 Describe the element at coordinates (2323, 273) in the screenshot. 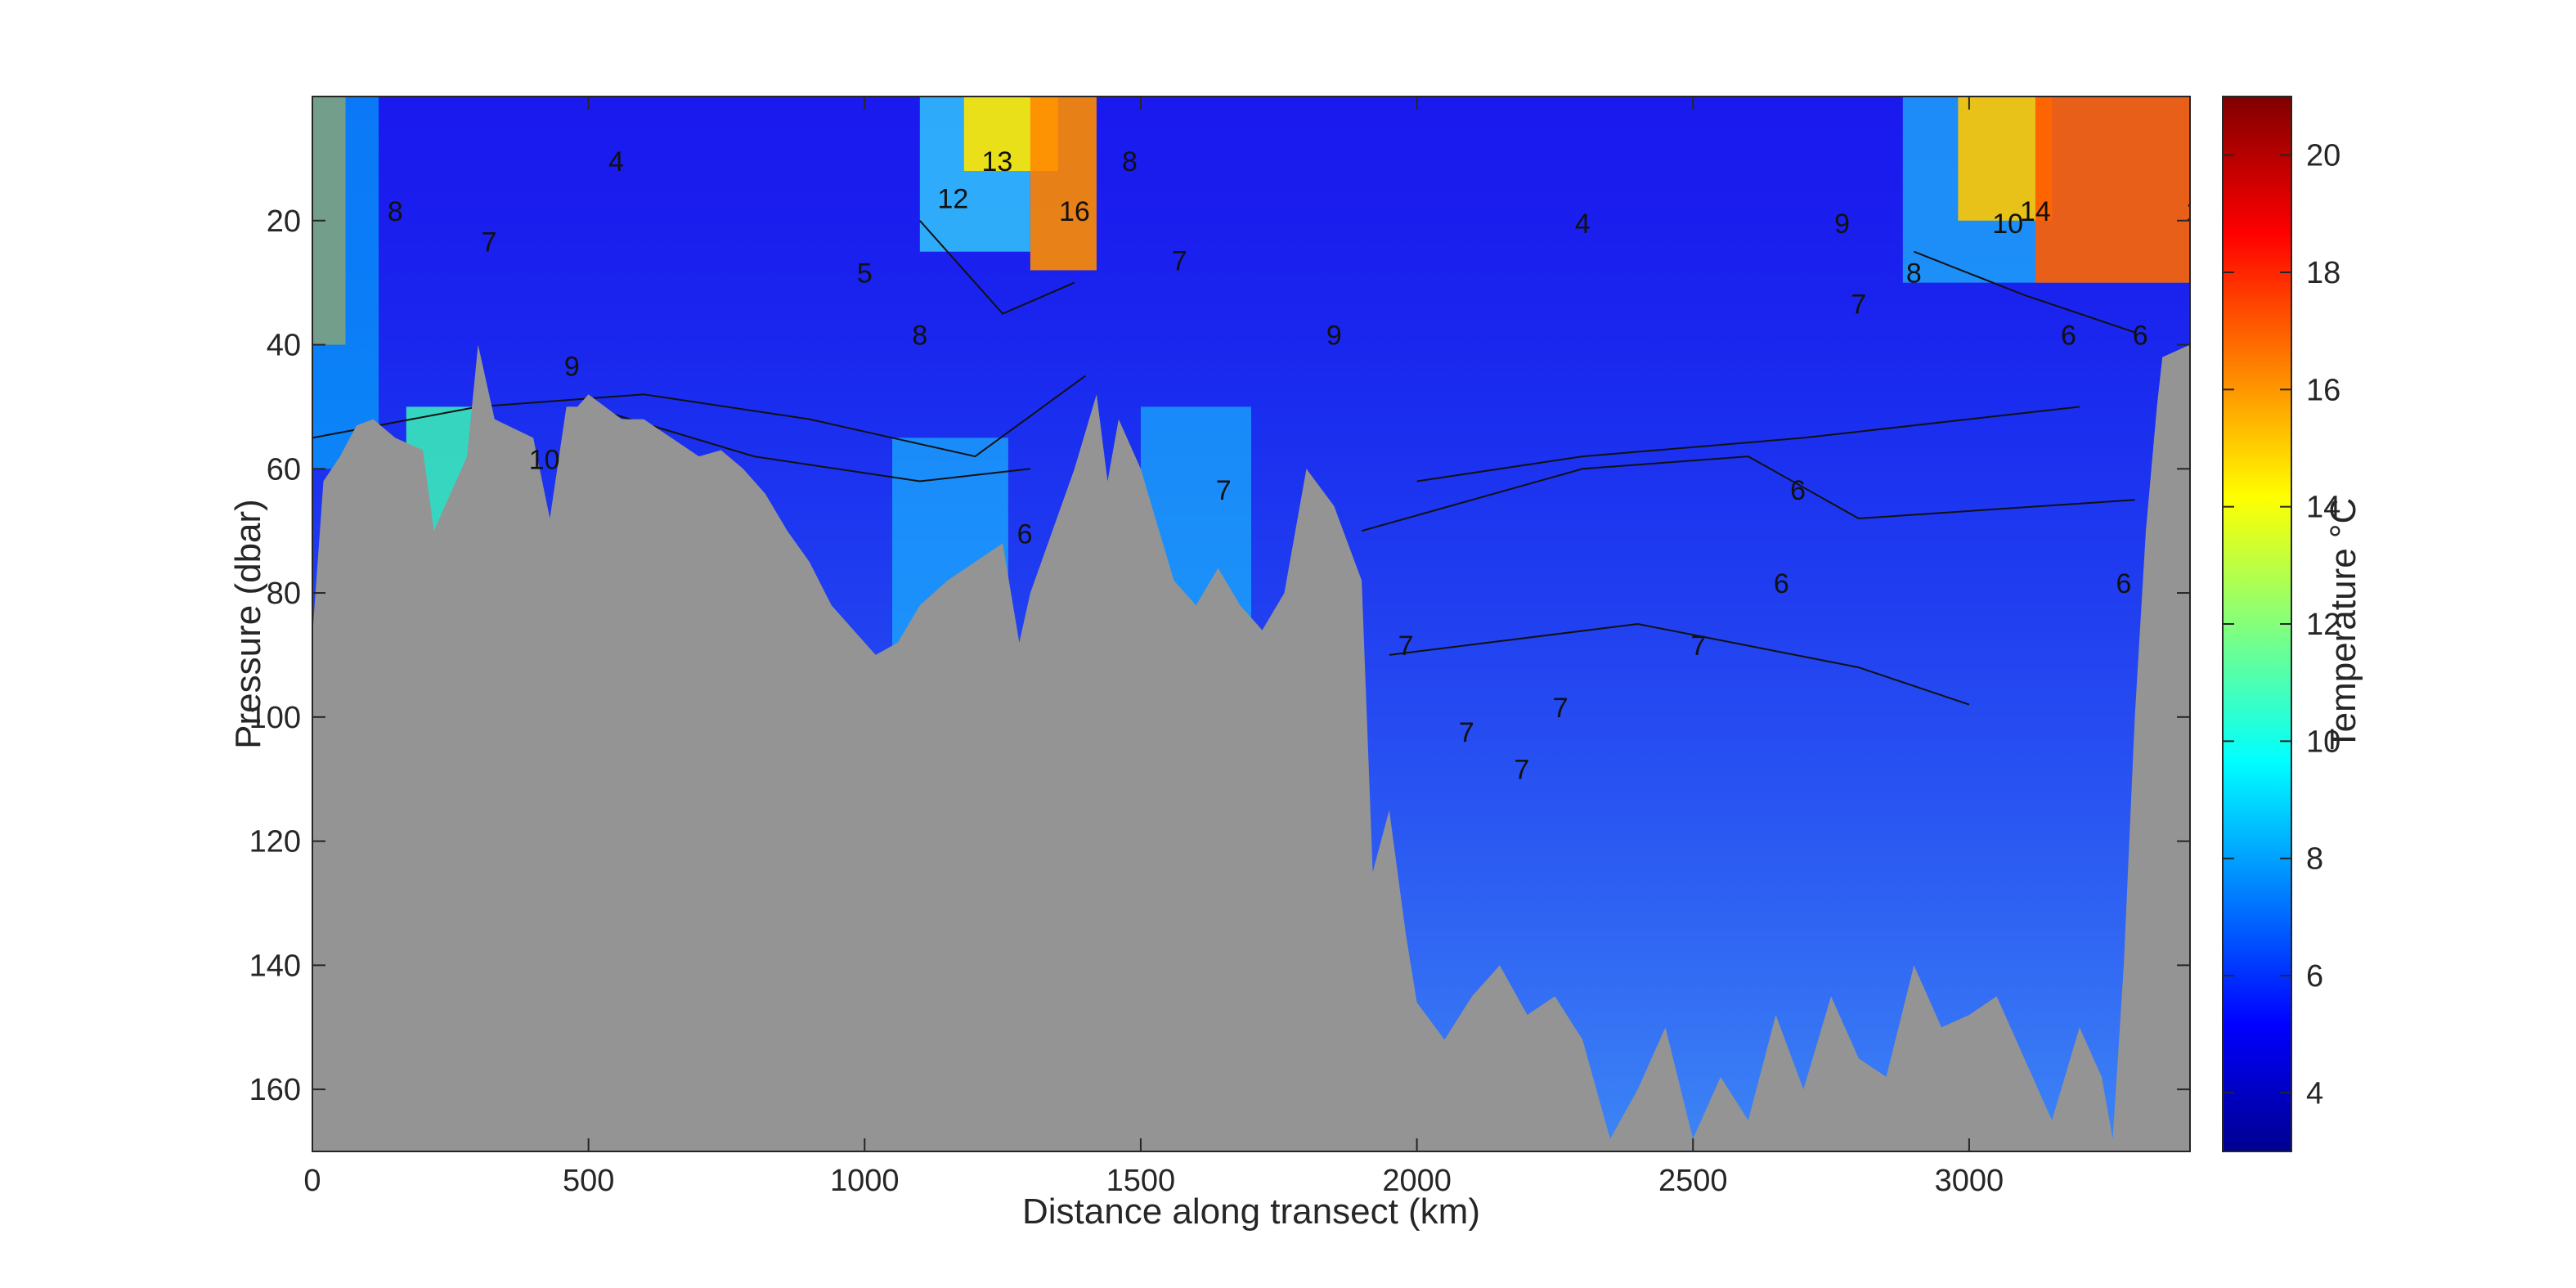

I see `colorbar-tick-label: 18` at that location.